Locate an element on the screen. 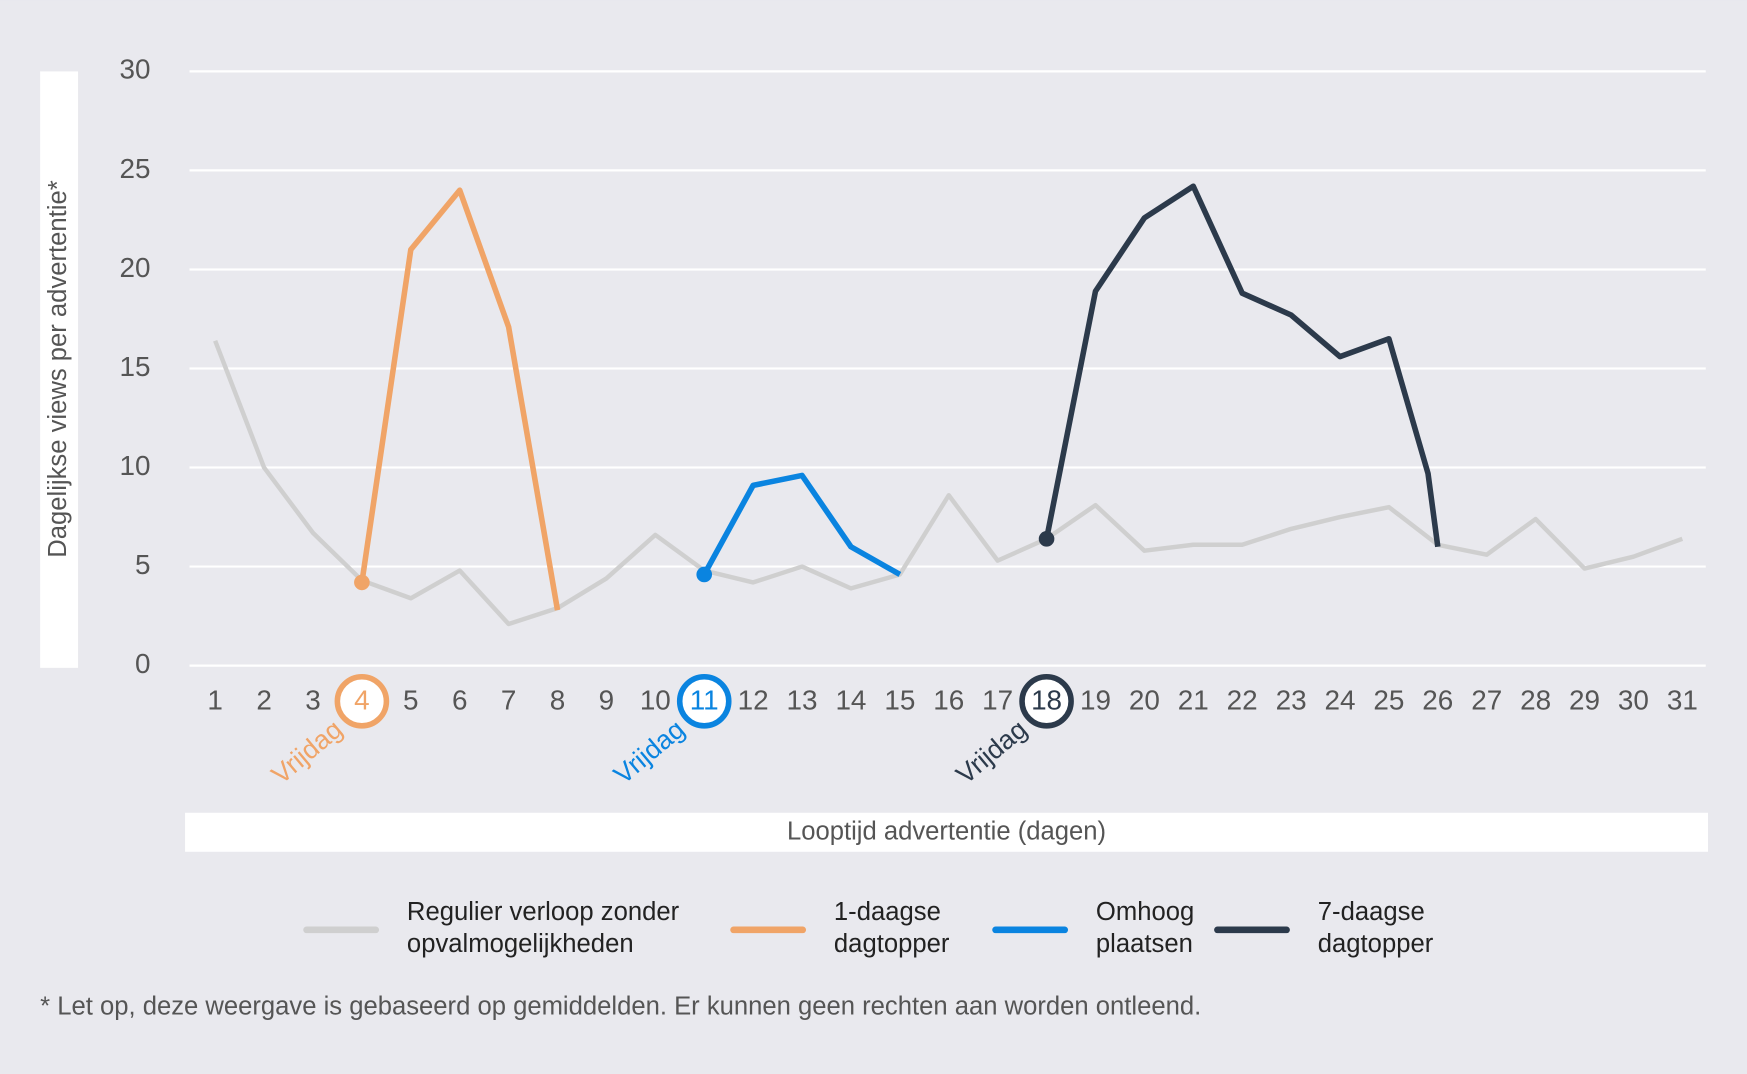 Image resolution: width=1747 pixels, height=1074 pixels. x-tick-label: 20 is located at coordinates (1144, 700).